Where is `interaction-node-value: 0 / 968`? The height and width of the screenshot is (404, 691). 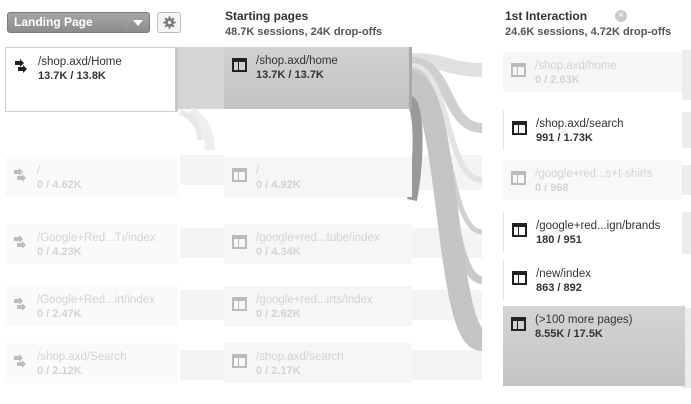
interaction-node-value: 0 / 968 is located at coordinates (552, 188).